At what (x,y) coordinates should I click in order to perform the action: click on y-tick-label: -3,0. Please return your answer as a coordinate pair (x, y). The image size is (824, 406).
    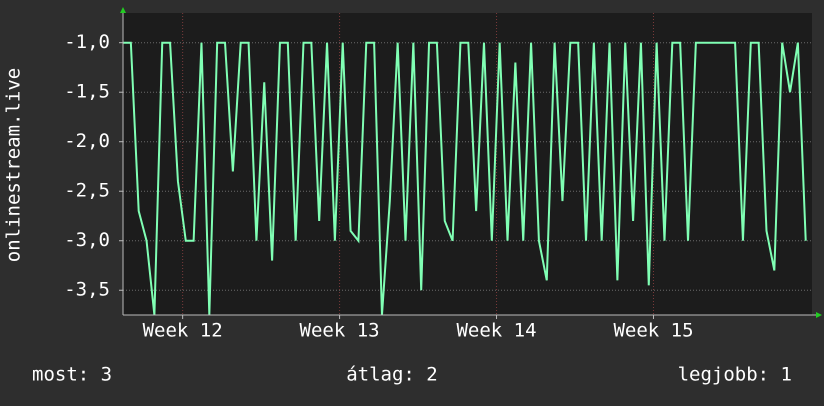
    Looking at the image, I should click on (87, 240).